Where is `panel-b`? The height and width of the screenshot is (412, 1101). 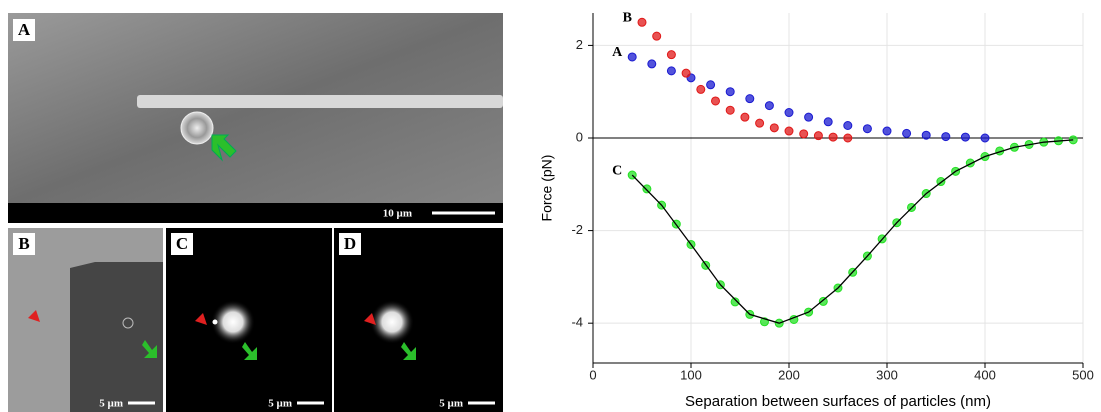 panel-b is located at coordinates (85, 320).